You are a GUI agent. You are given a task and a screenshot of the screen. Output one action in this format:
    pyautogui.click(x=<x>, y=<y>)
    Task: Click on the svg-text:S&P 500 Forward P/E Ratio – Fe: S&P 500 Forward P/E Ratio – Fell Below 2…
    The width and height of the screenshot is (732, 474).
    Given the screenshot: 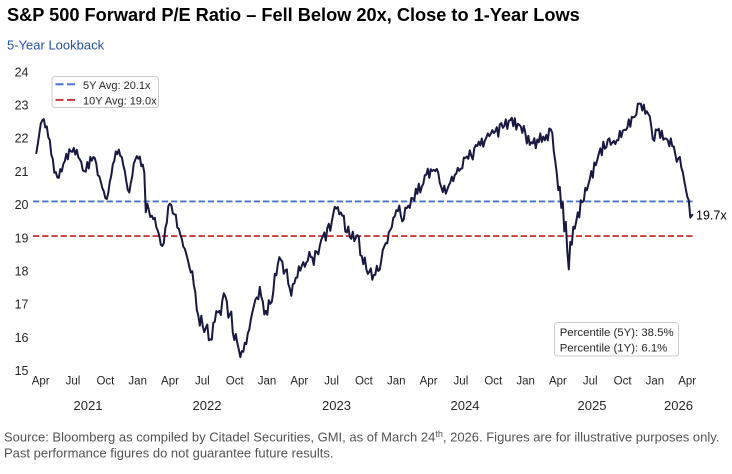 What is the action you would take?
    pyautogui.click(x=293, y=15)
    